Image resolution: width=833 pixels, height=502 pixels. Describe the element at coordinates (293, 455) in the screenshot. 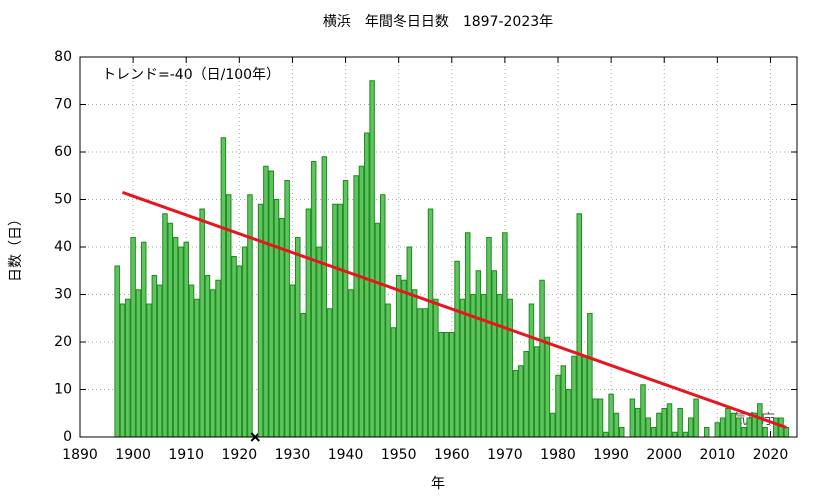

I see `x-tick-label: 1930` at that location.